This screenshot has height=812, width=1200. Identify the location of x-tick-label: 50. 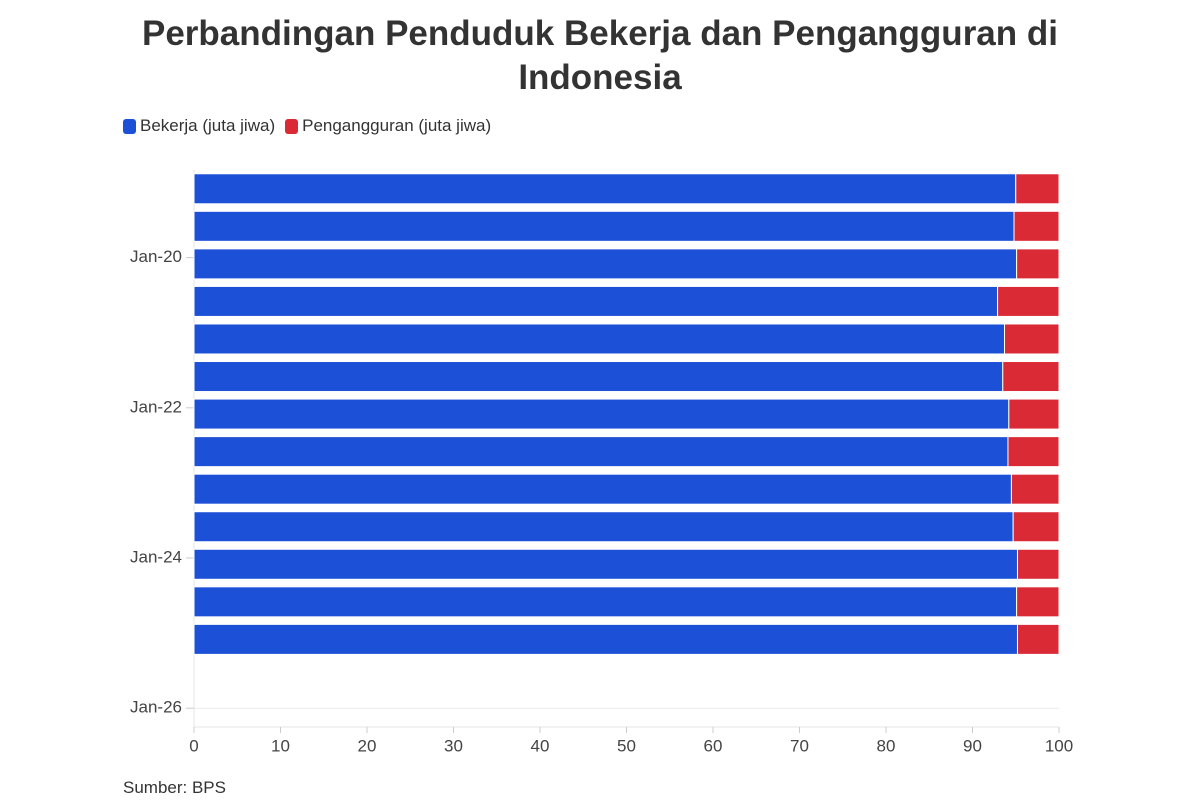
(626, 745).